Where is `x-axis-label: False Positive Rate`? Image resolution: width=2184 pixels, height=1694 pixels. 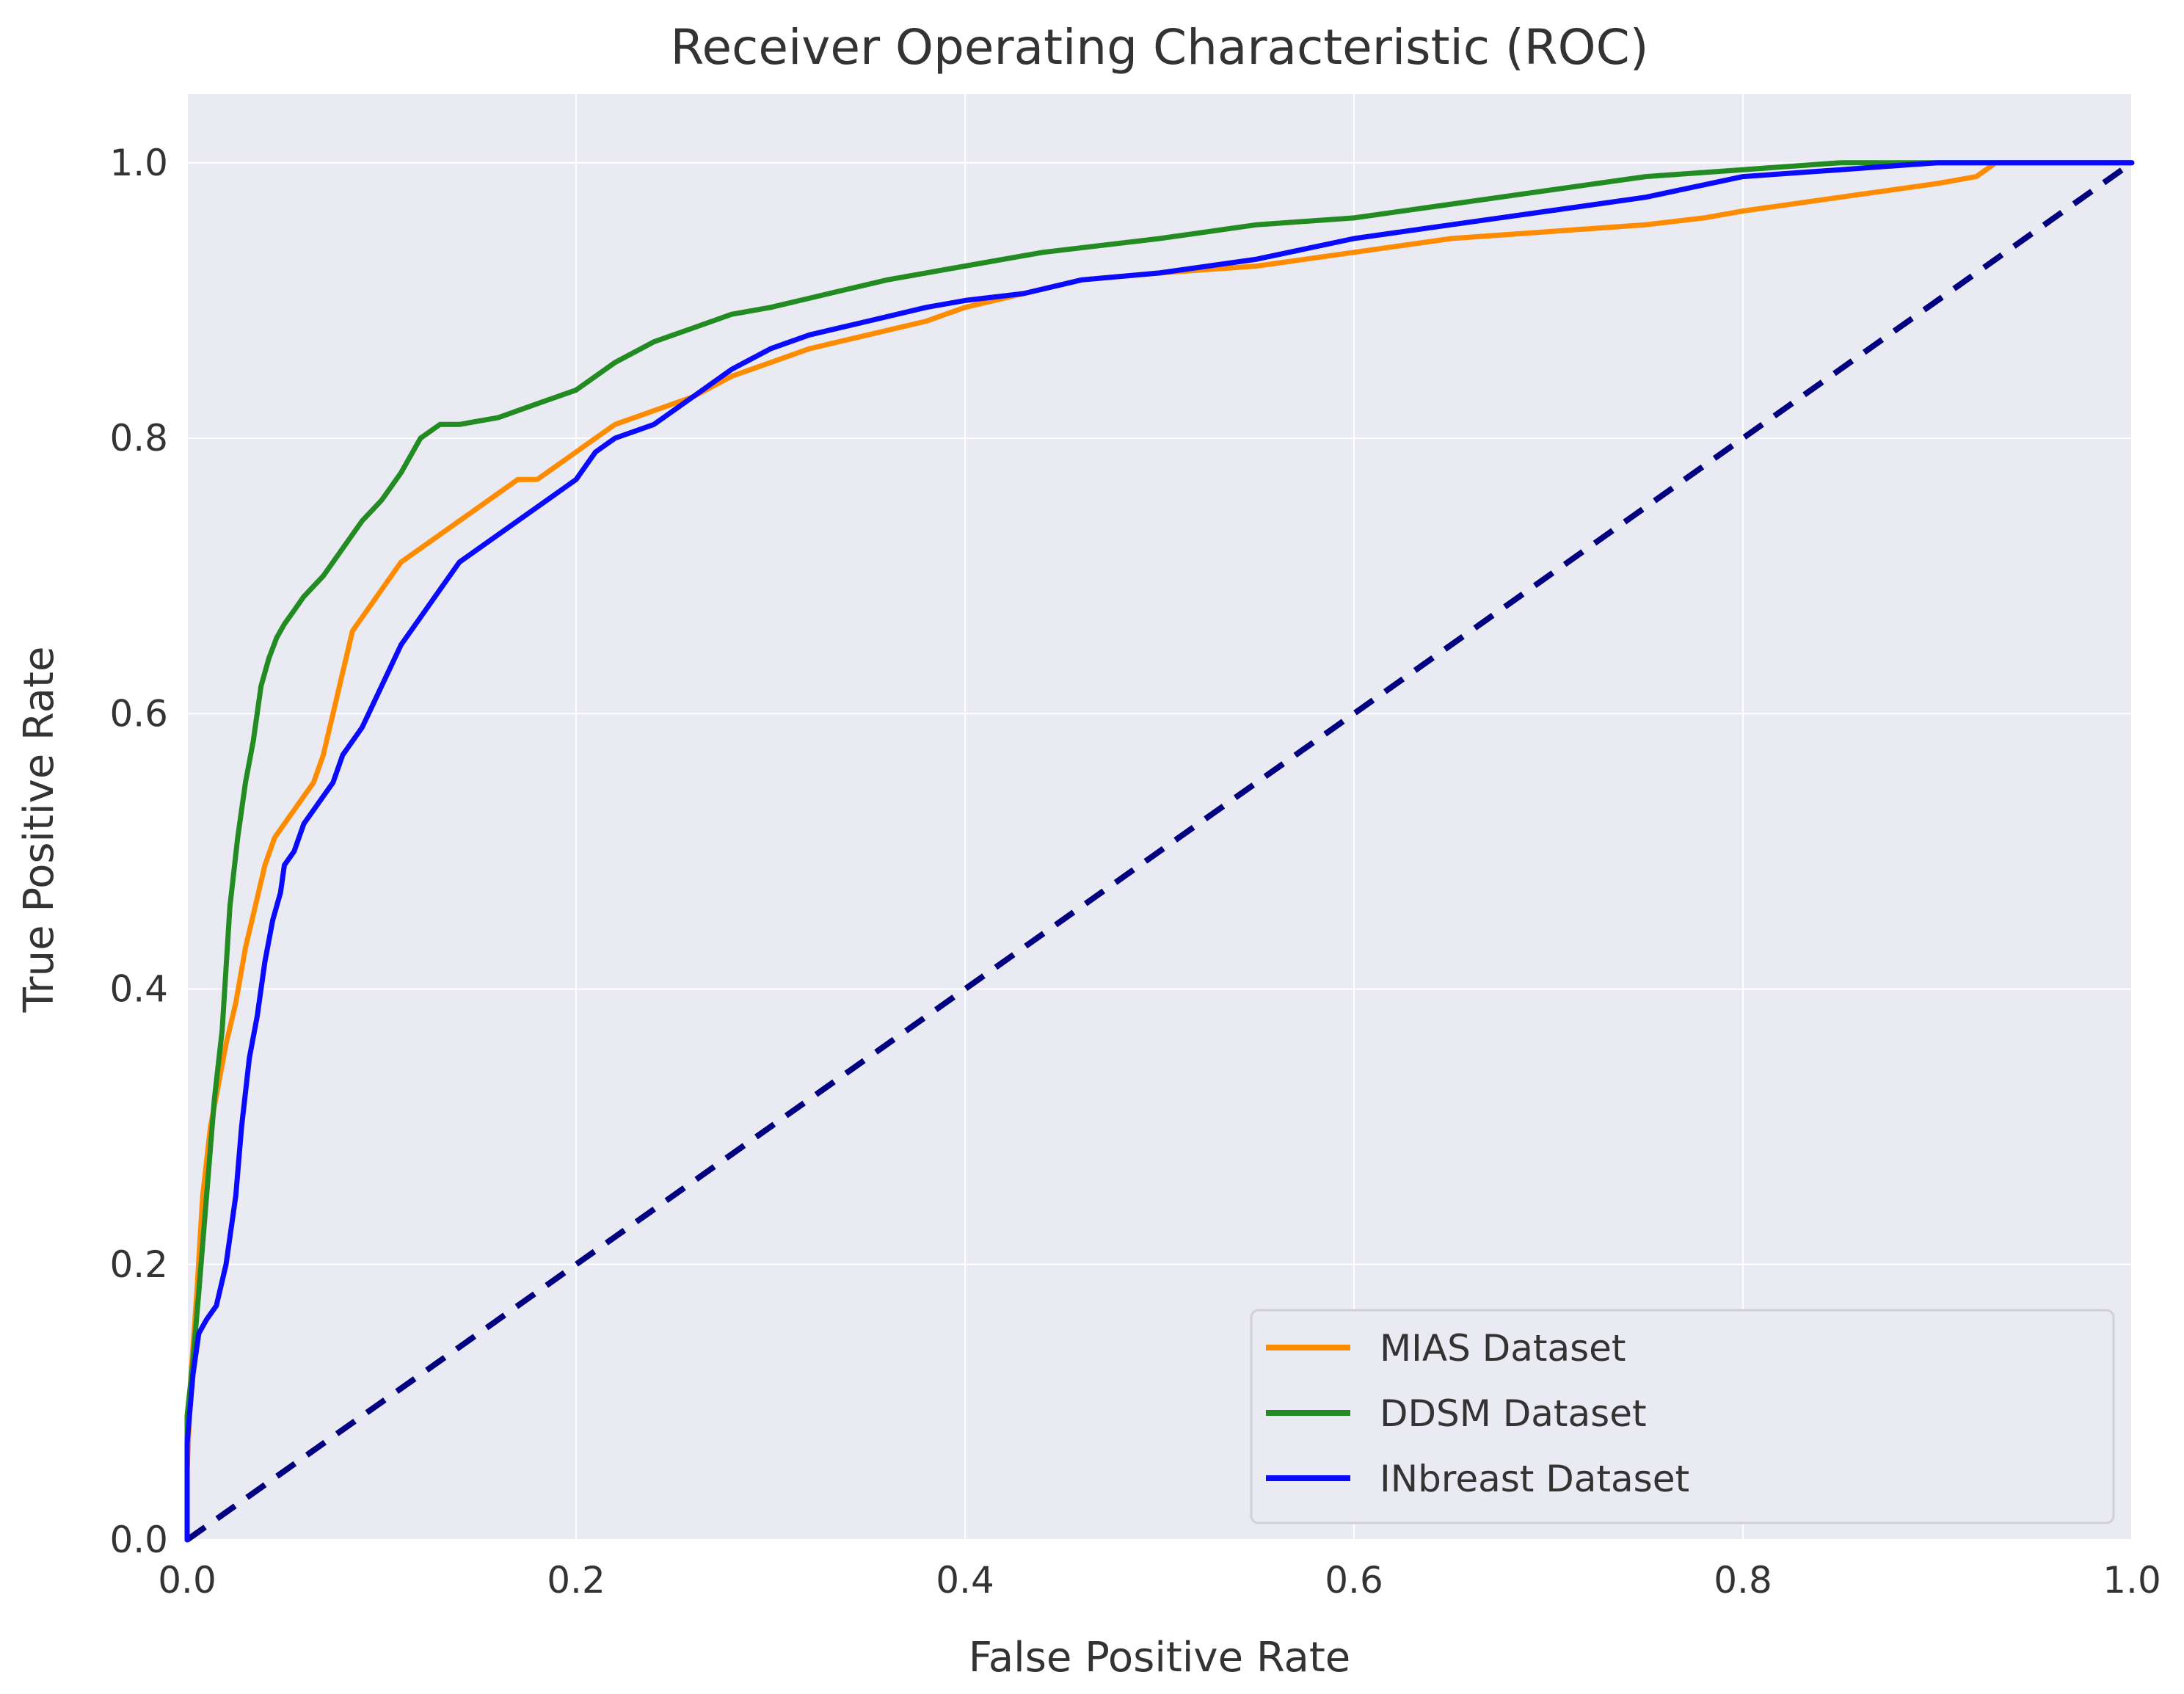
x-axis-label: False Positive Rate is located at coordinates (1159, 1658).